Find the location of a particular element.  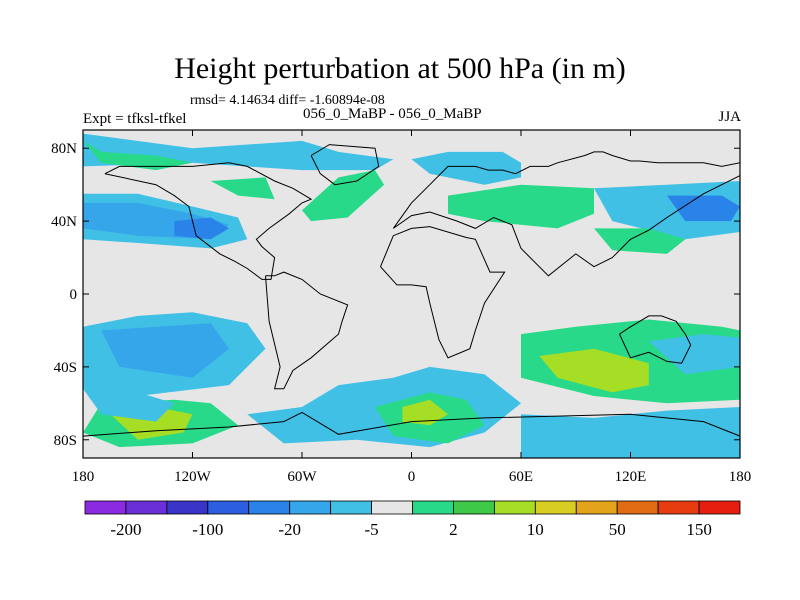

coastline-eurasia is located at coordinates (566, 214).